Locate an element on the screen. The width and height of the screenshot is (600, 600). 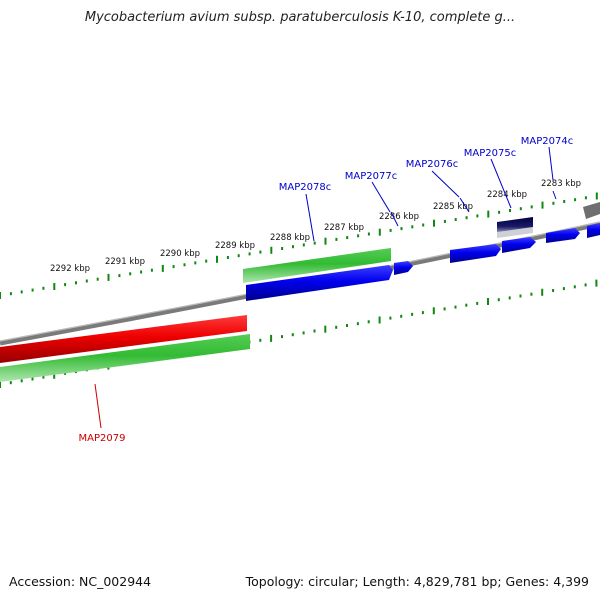
gene-label: MAP2077c is located at coordinates (371, 176).